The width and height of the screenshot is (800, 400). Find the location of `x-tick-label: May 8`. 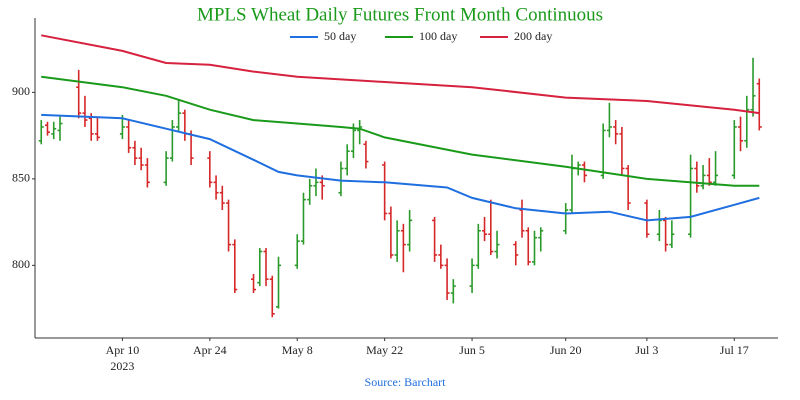

x-tick-label: May 8 is located at coordinates (297, 350).